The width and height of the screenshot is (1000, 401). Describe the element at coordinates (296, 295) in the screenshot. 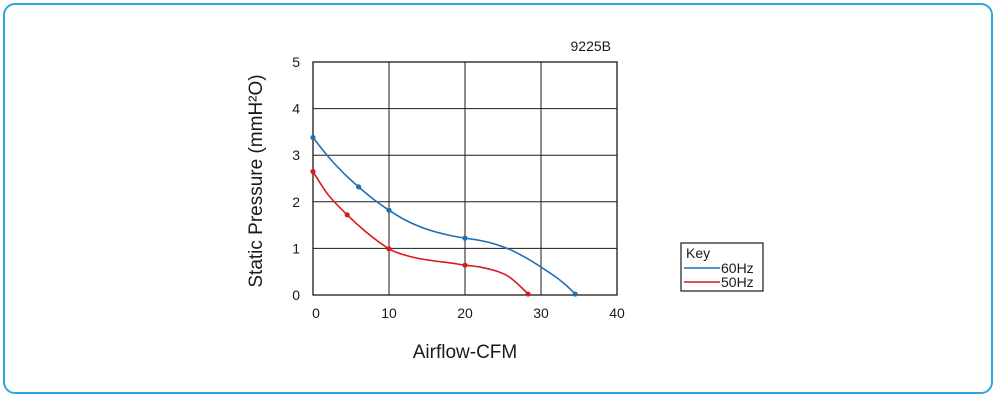

I see `y-tick-label: 0` at that location.